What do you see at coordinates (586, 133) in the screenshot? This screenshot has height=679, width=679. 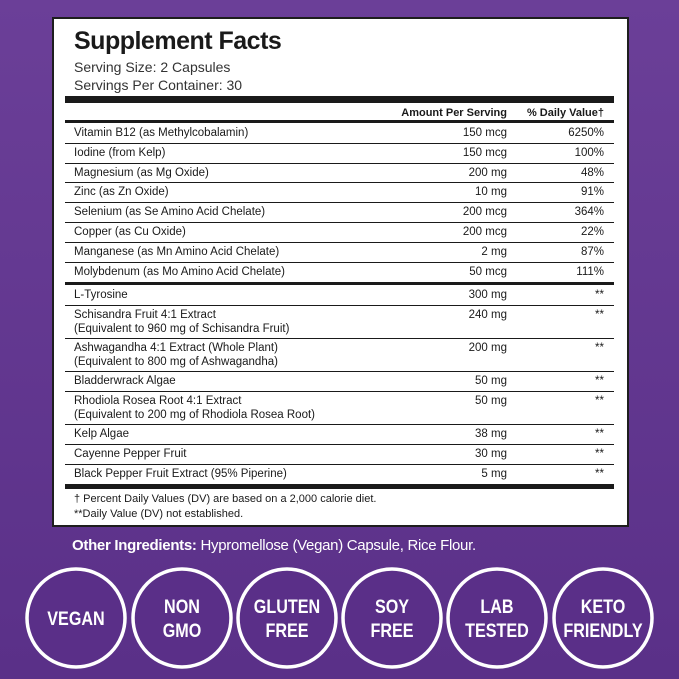 I see `daily-value: 6250%` at bounding box center [586, 133].